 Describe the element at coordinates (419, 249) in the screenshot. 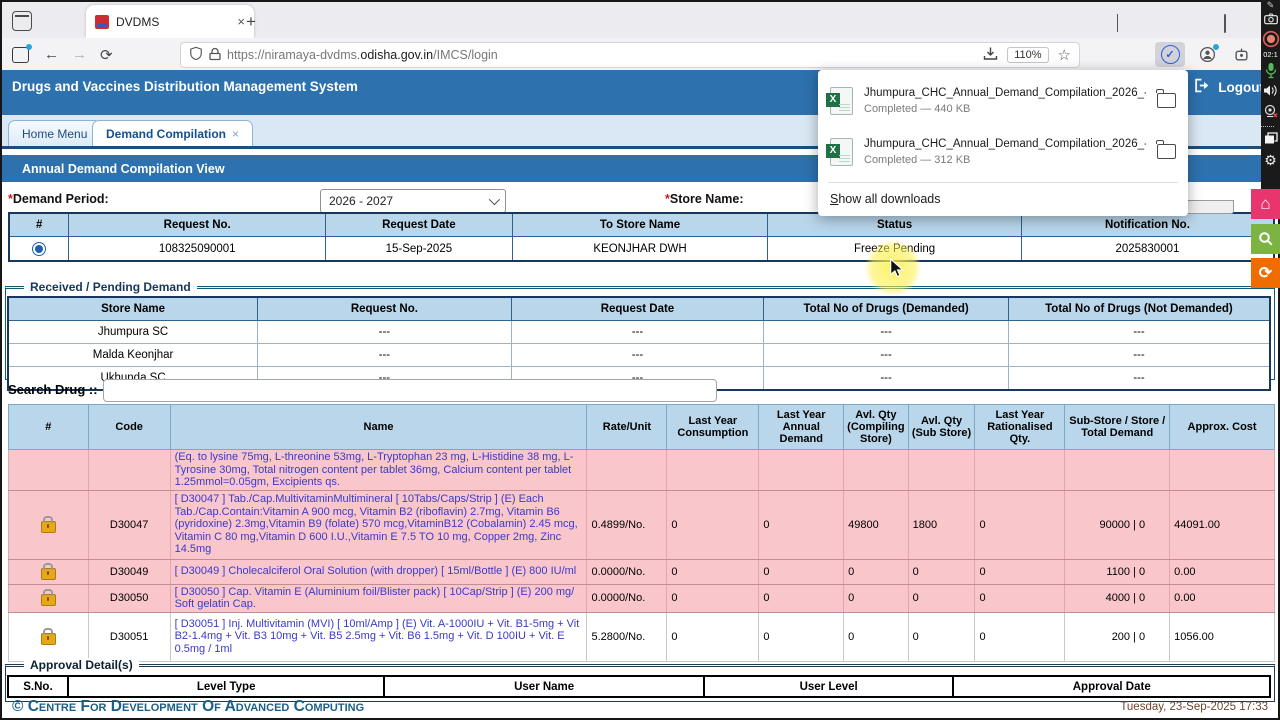

I see `request-date: 15-Sep-2025` at that location.